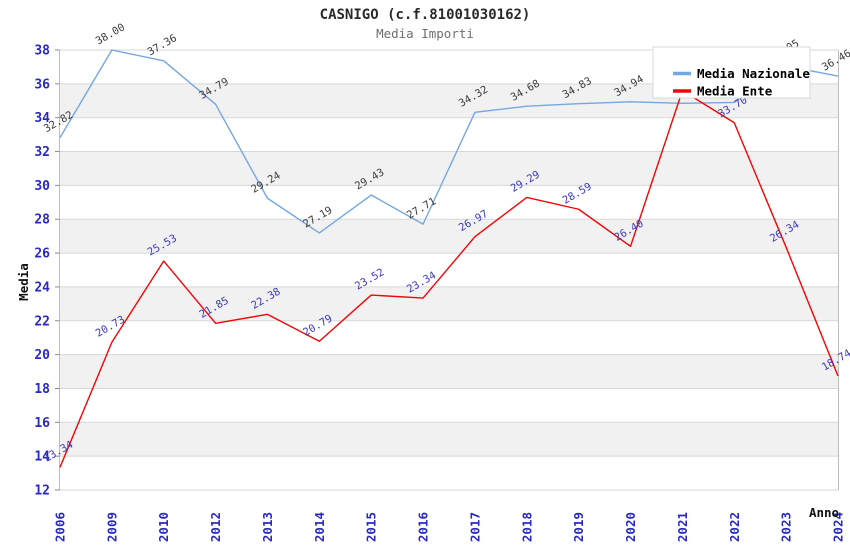  I want to click on y-tick-label: 18, so click(42, 389).